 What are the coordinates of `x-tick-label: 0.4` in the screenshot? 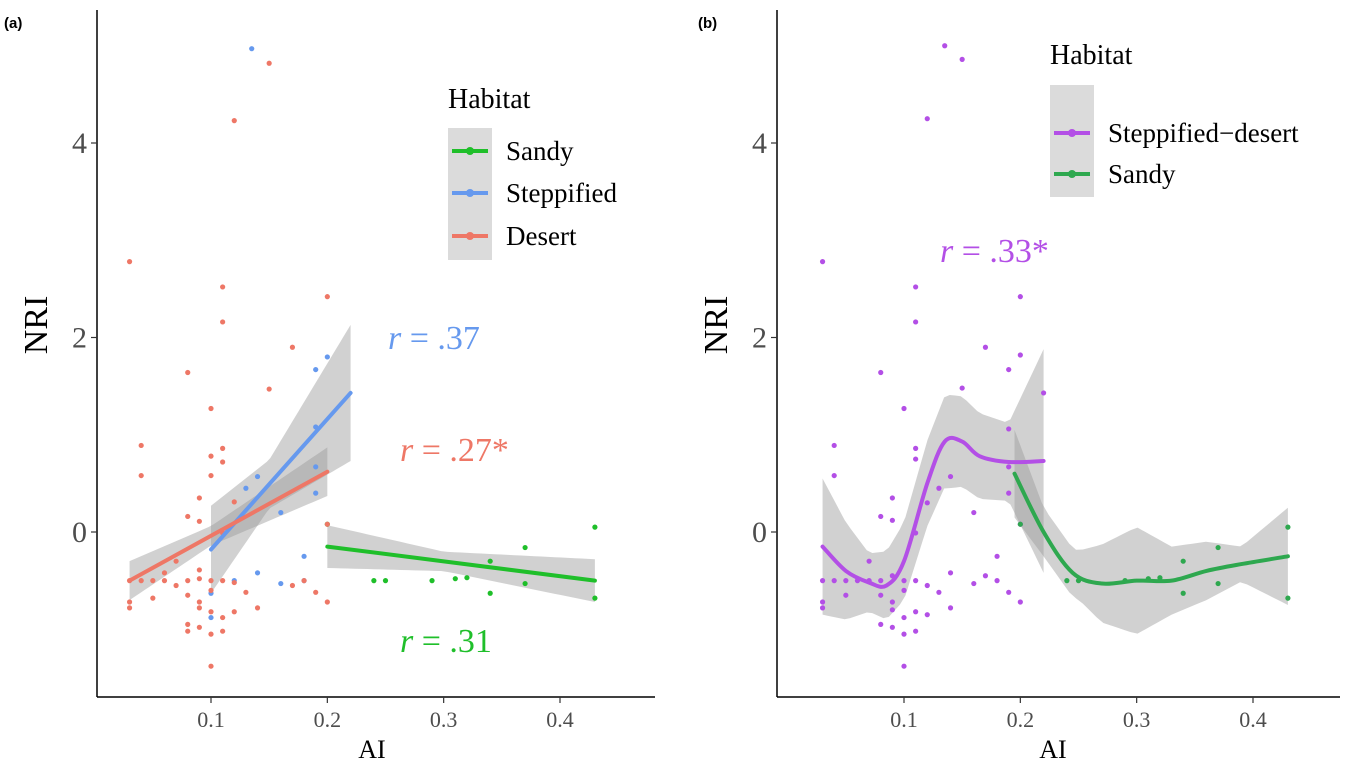 It's located at (560, 719).